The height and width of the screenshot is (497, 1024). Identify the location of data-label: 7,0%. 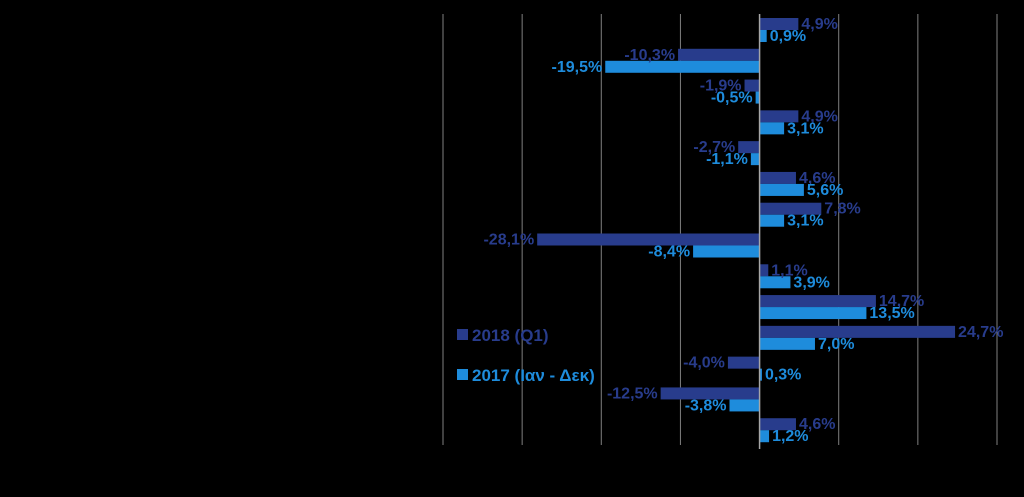
(836, 344).